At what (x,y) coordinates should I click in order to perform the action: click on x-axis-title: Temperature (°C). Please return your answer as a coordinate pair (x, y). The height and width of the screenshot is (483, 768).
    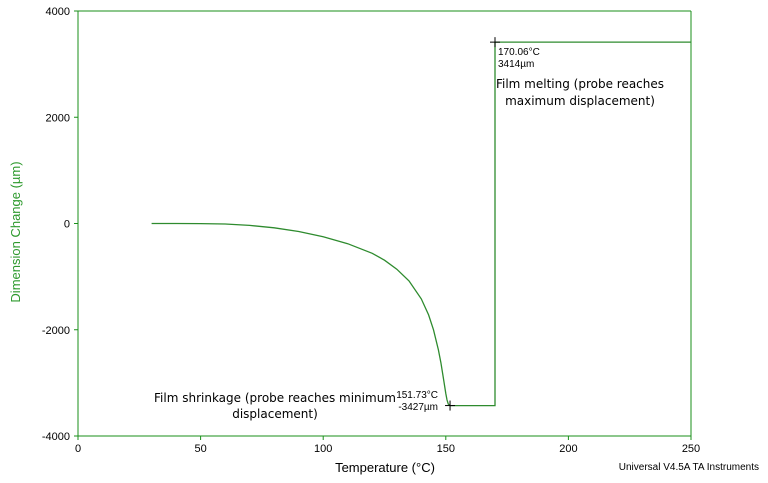
    Looking at the image, I should click on (385, 467).